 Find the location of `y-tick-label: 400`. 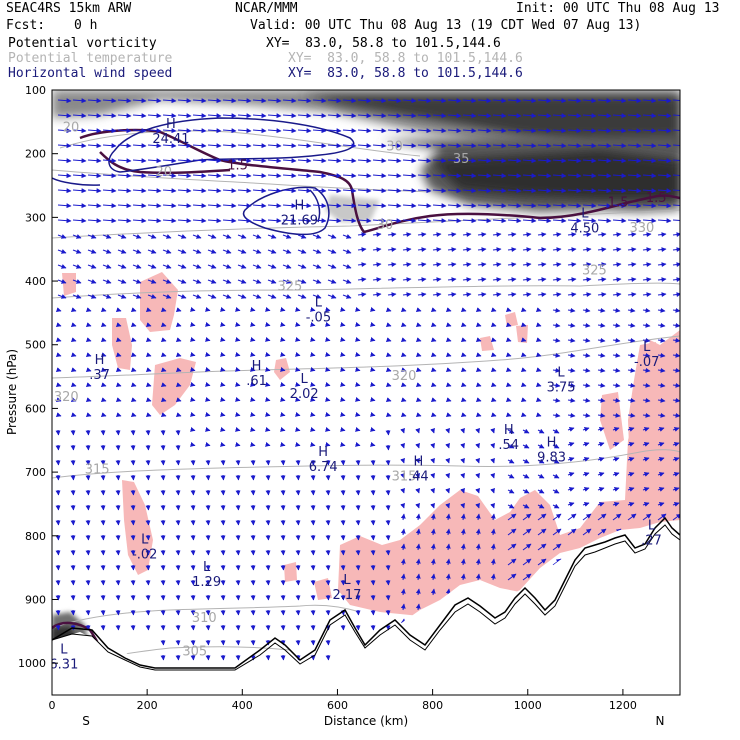

y-tick-label: 400 is located at coordinates (35, 281).